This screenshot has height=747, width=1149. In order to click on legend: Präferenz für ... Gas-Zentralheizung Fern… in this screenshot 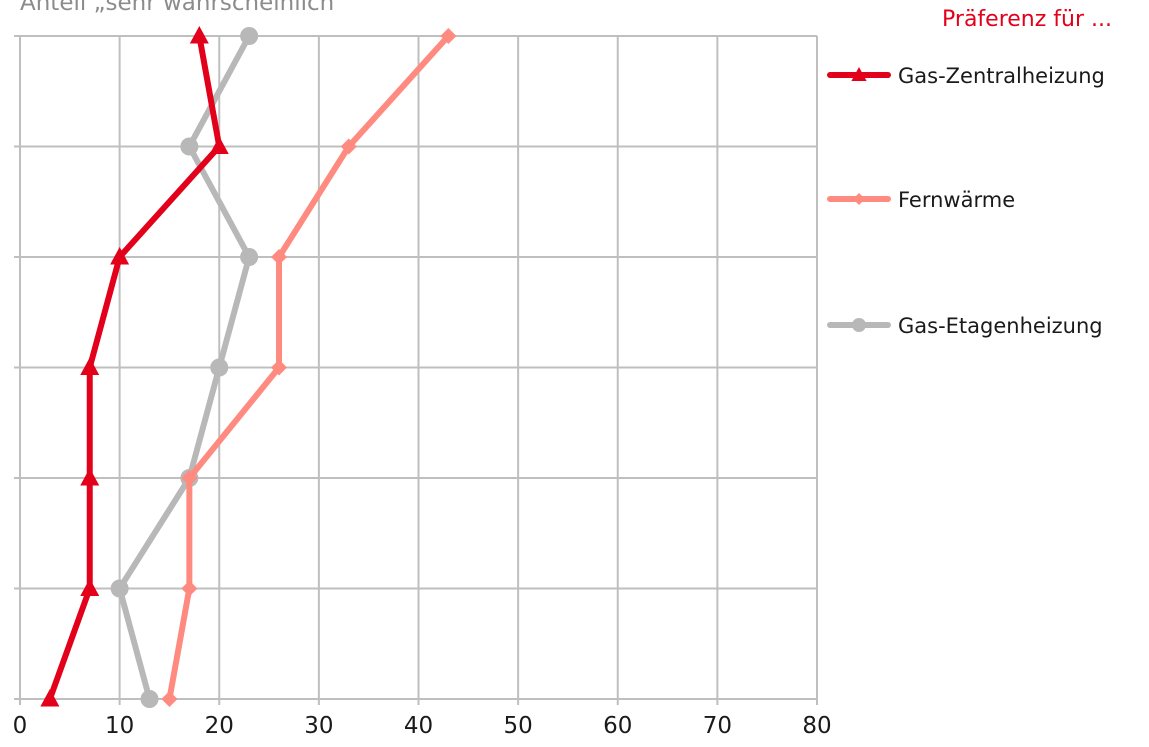, I will do `click(969, 172)`.